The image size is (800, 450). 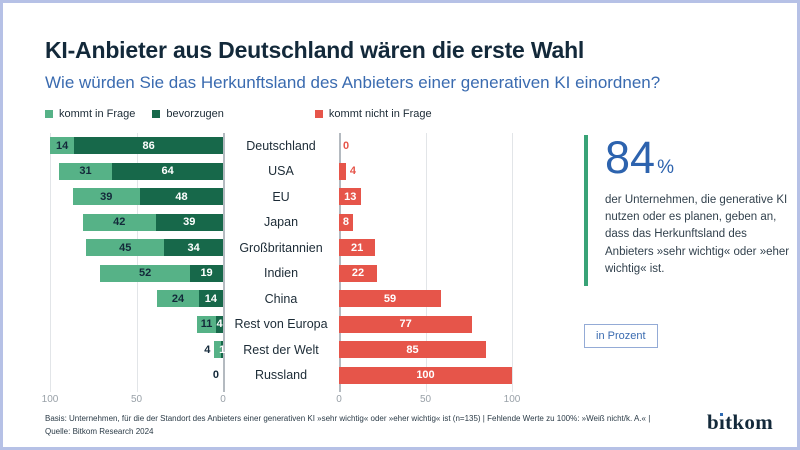 I want to click on bar-kommt-in-frage: 14, so click(x=62, y=146).